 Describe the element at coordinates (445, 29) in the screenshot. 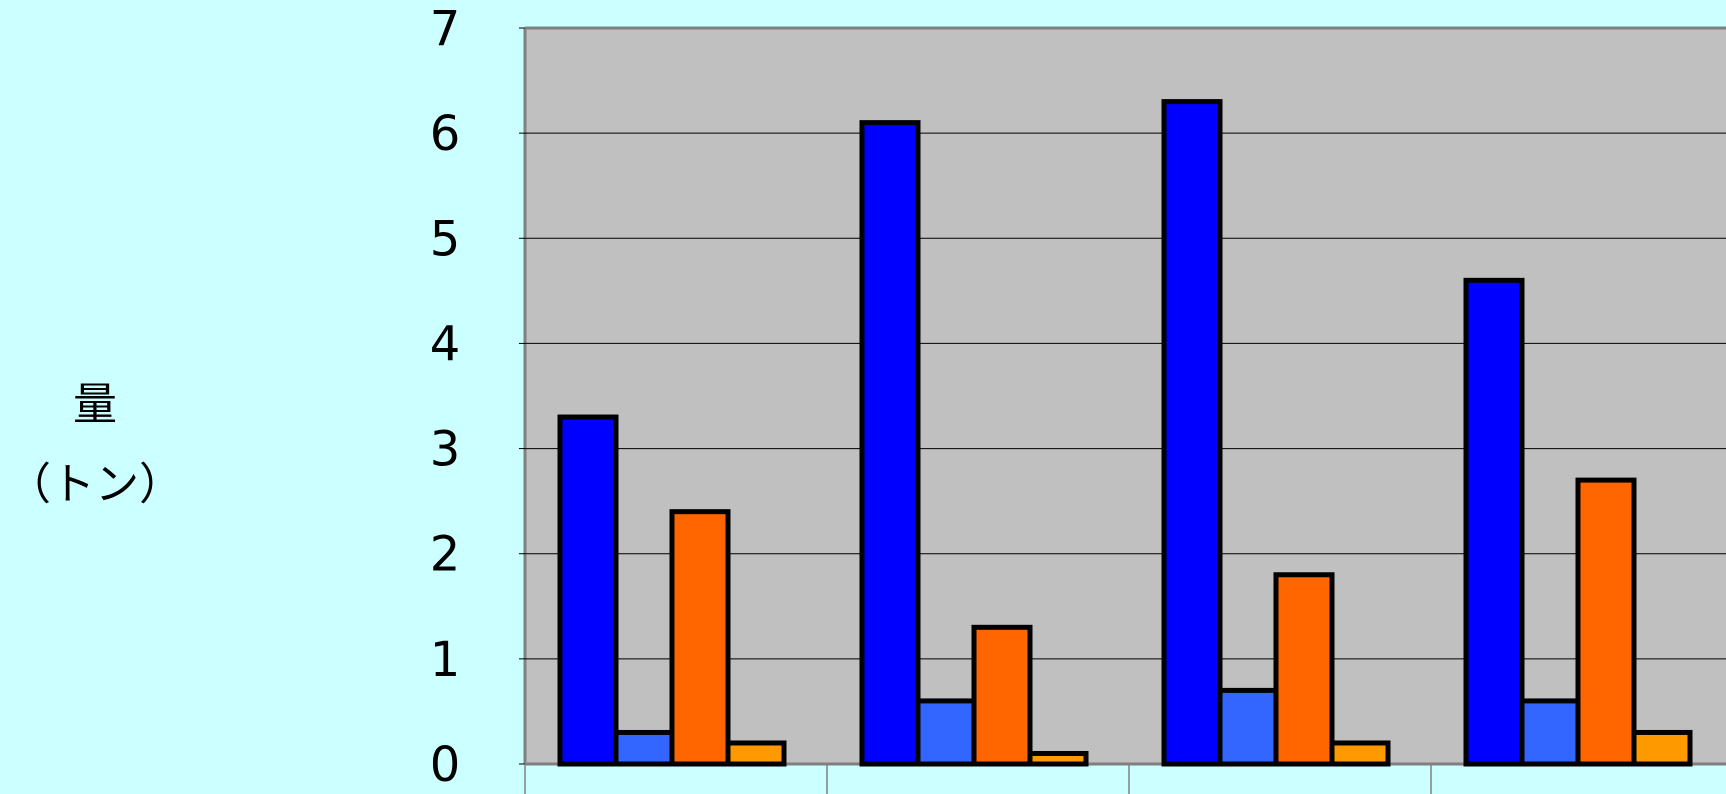

I see `y-tick-label: 7` at that location.